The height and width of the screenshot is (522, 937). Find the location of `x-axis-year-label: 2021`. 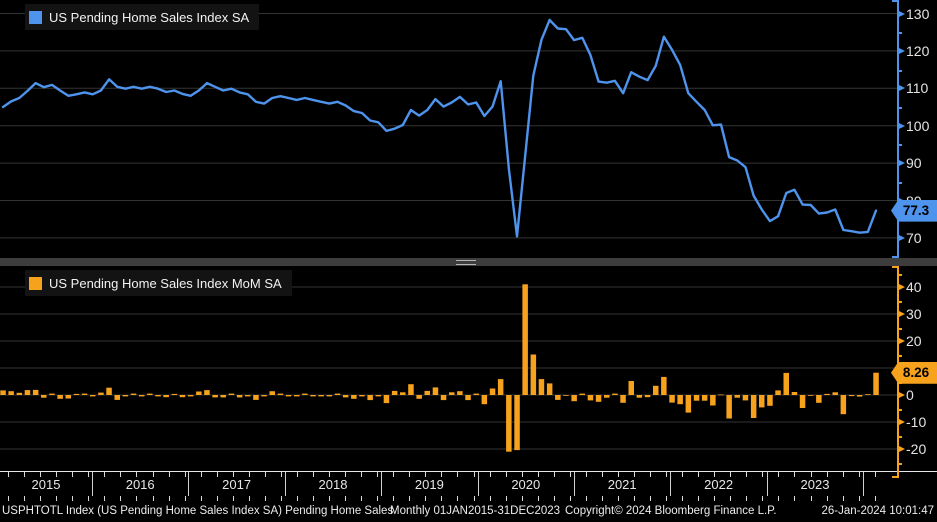

x-axis-year-label: 2021 is located at coordinates (622, 484).